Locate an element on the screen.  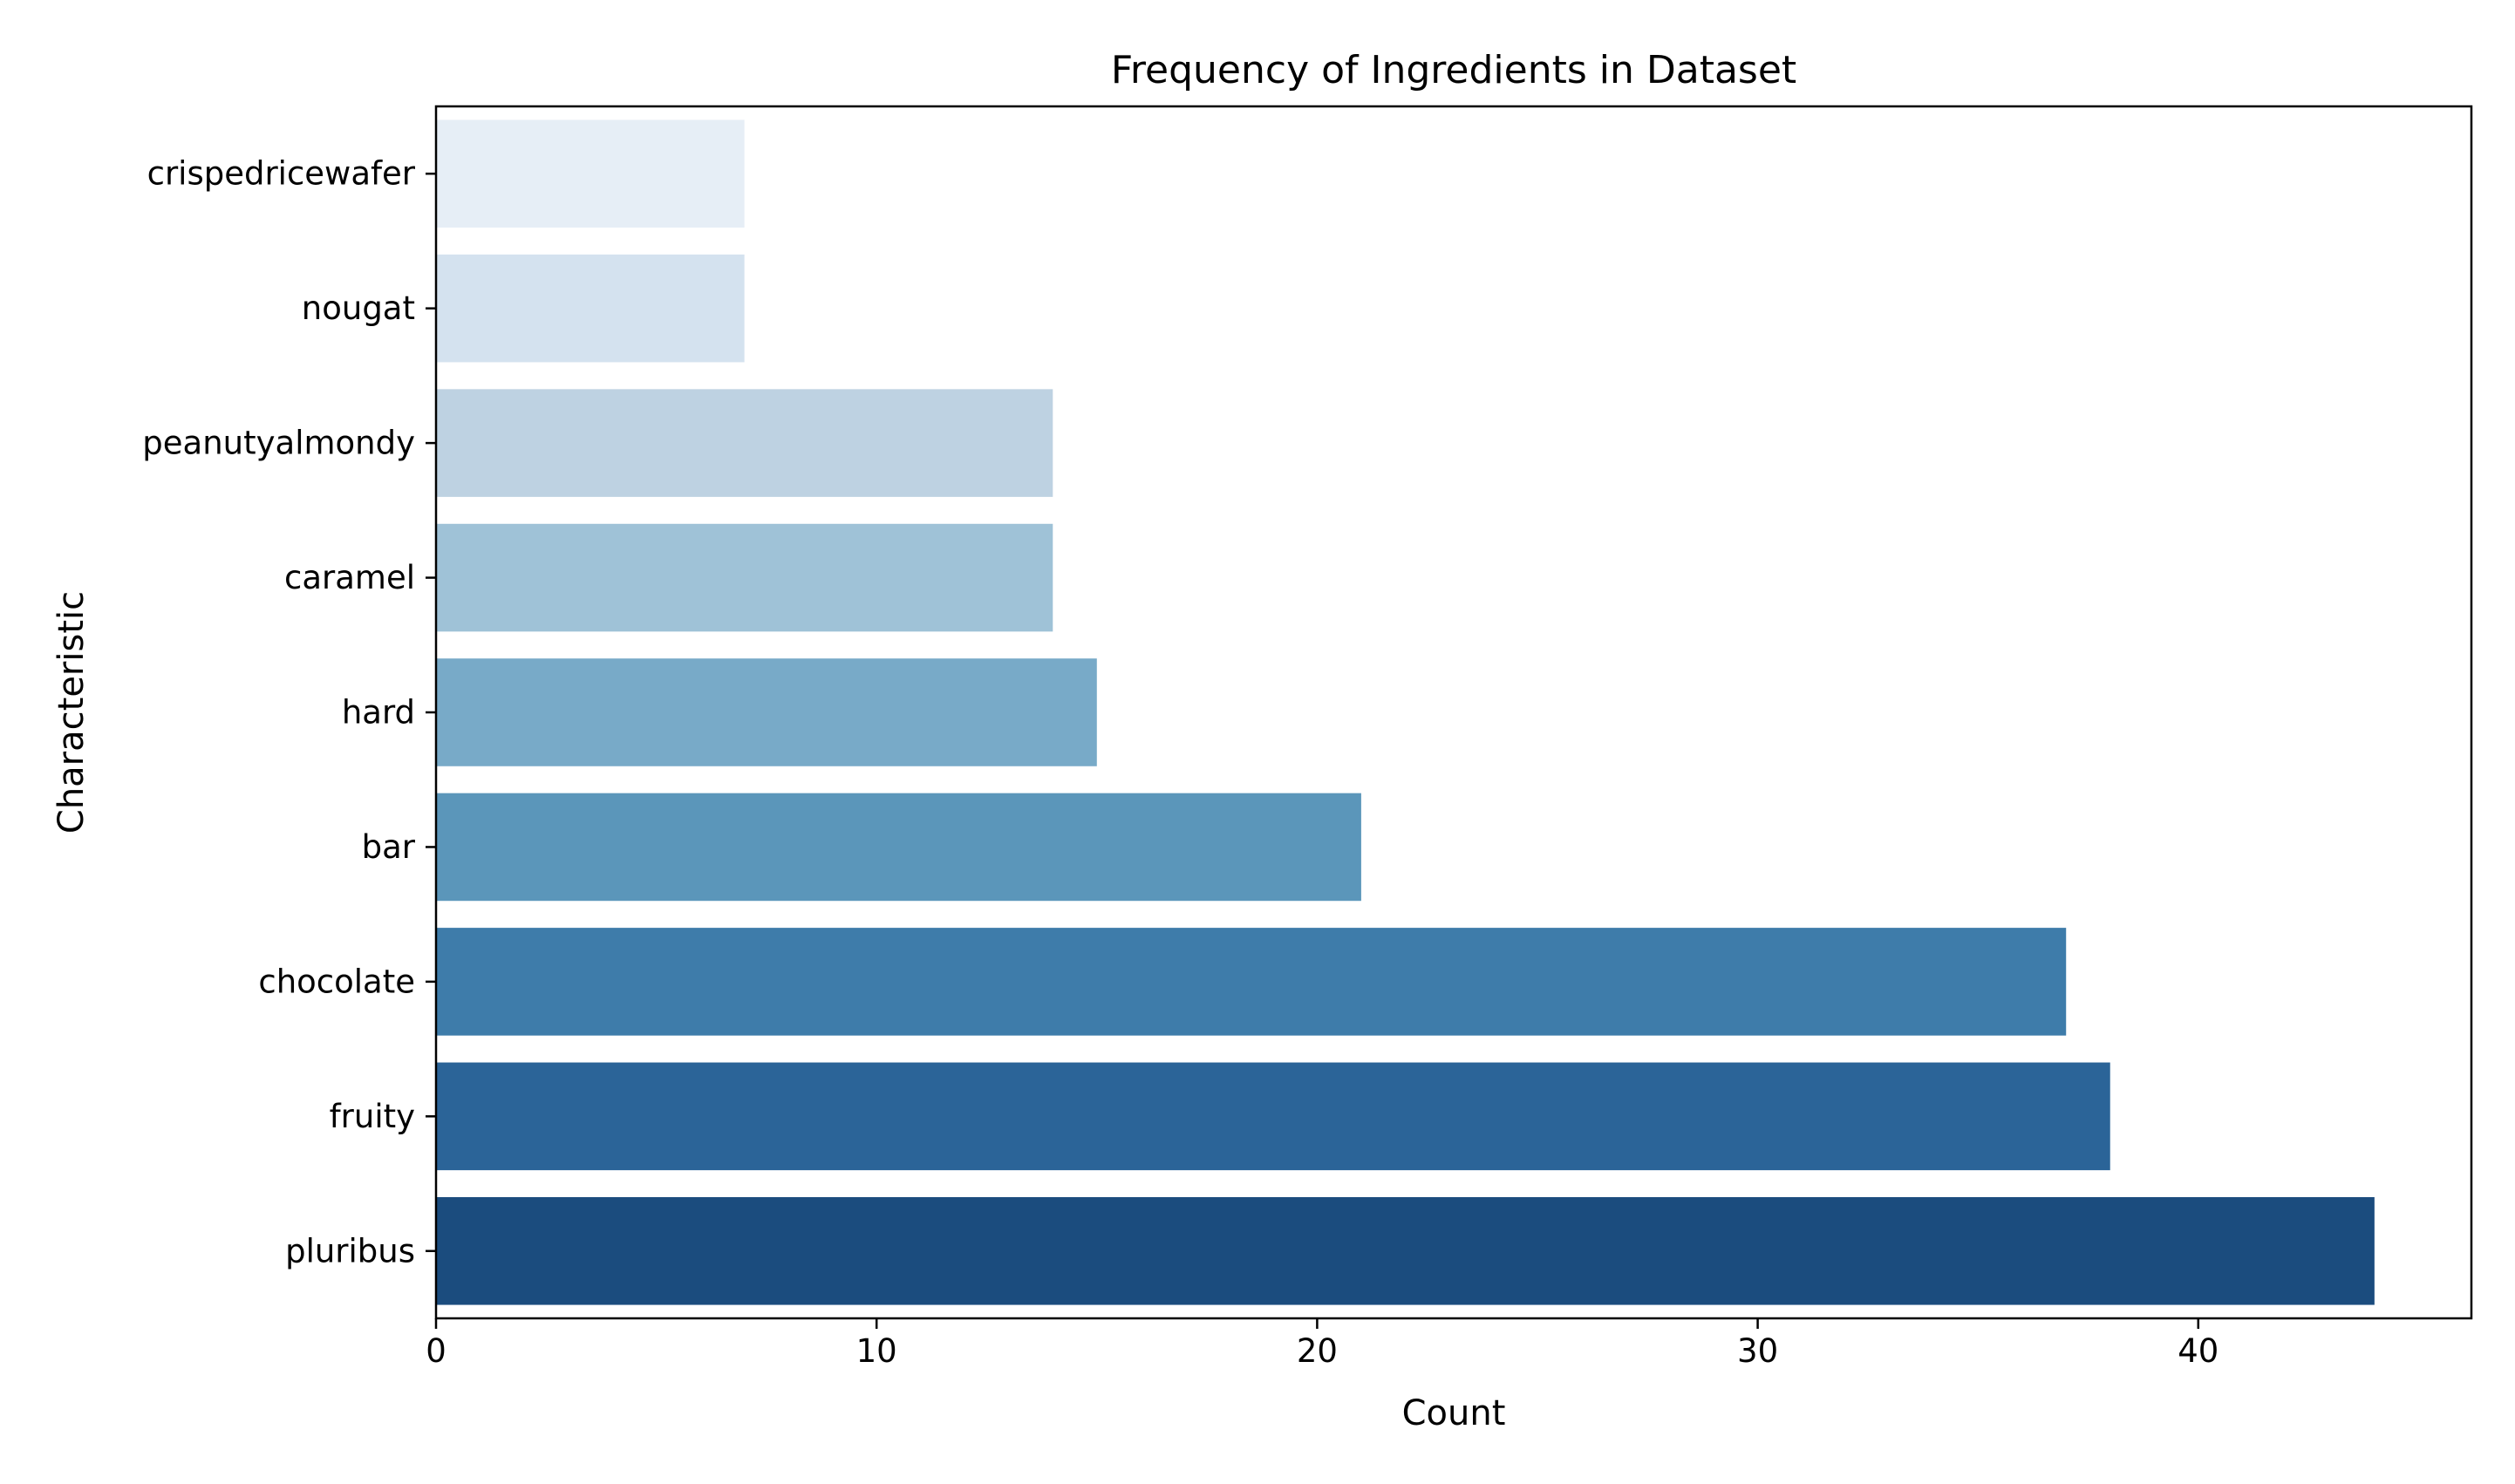
x-tick-label: 30 is located at coordinates (1757, 1351).